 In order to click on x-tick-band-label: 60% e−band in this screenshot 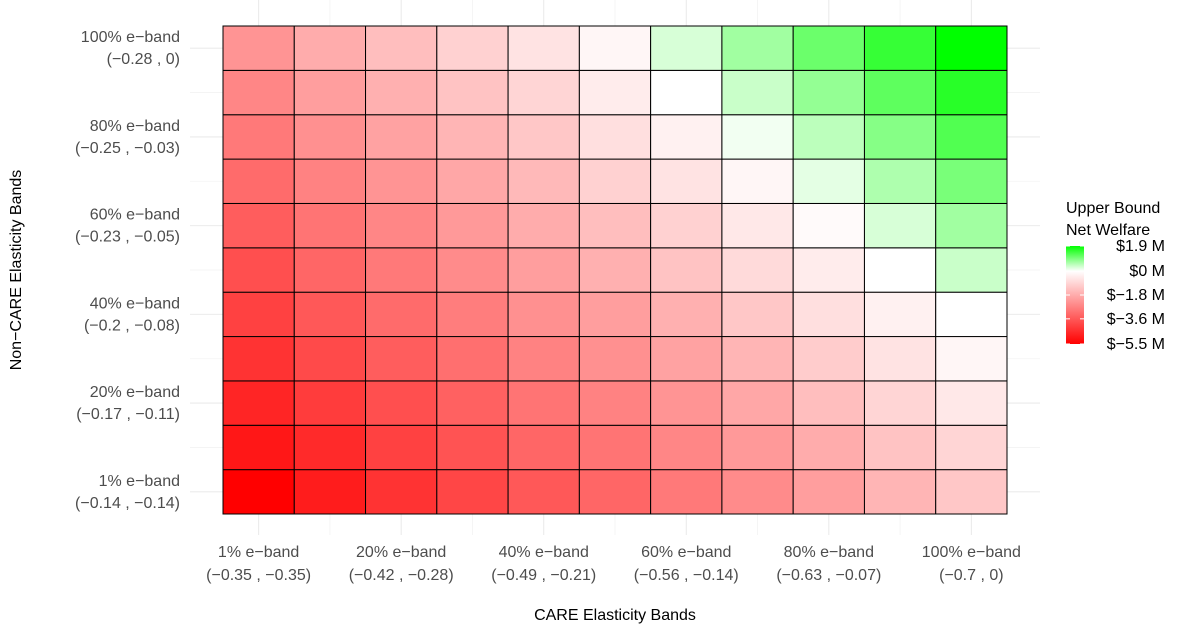, I will do `click(686, 552)`.